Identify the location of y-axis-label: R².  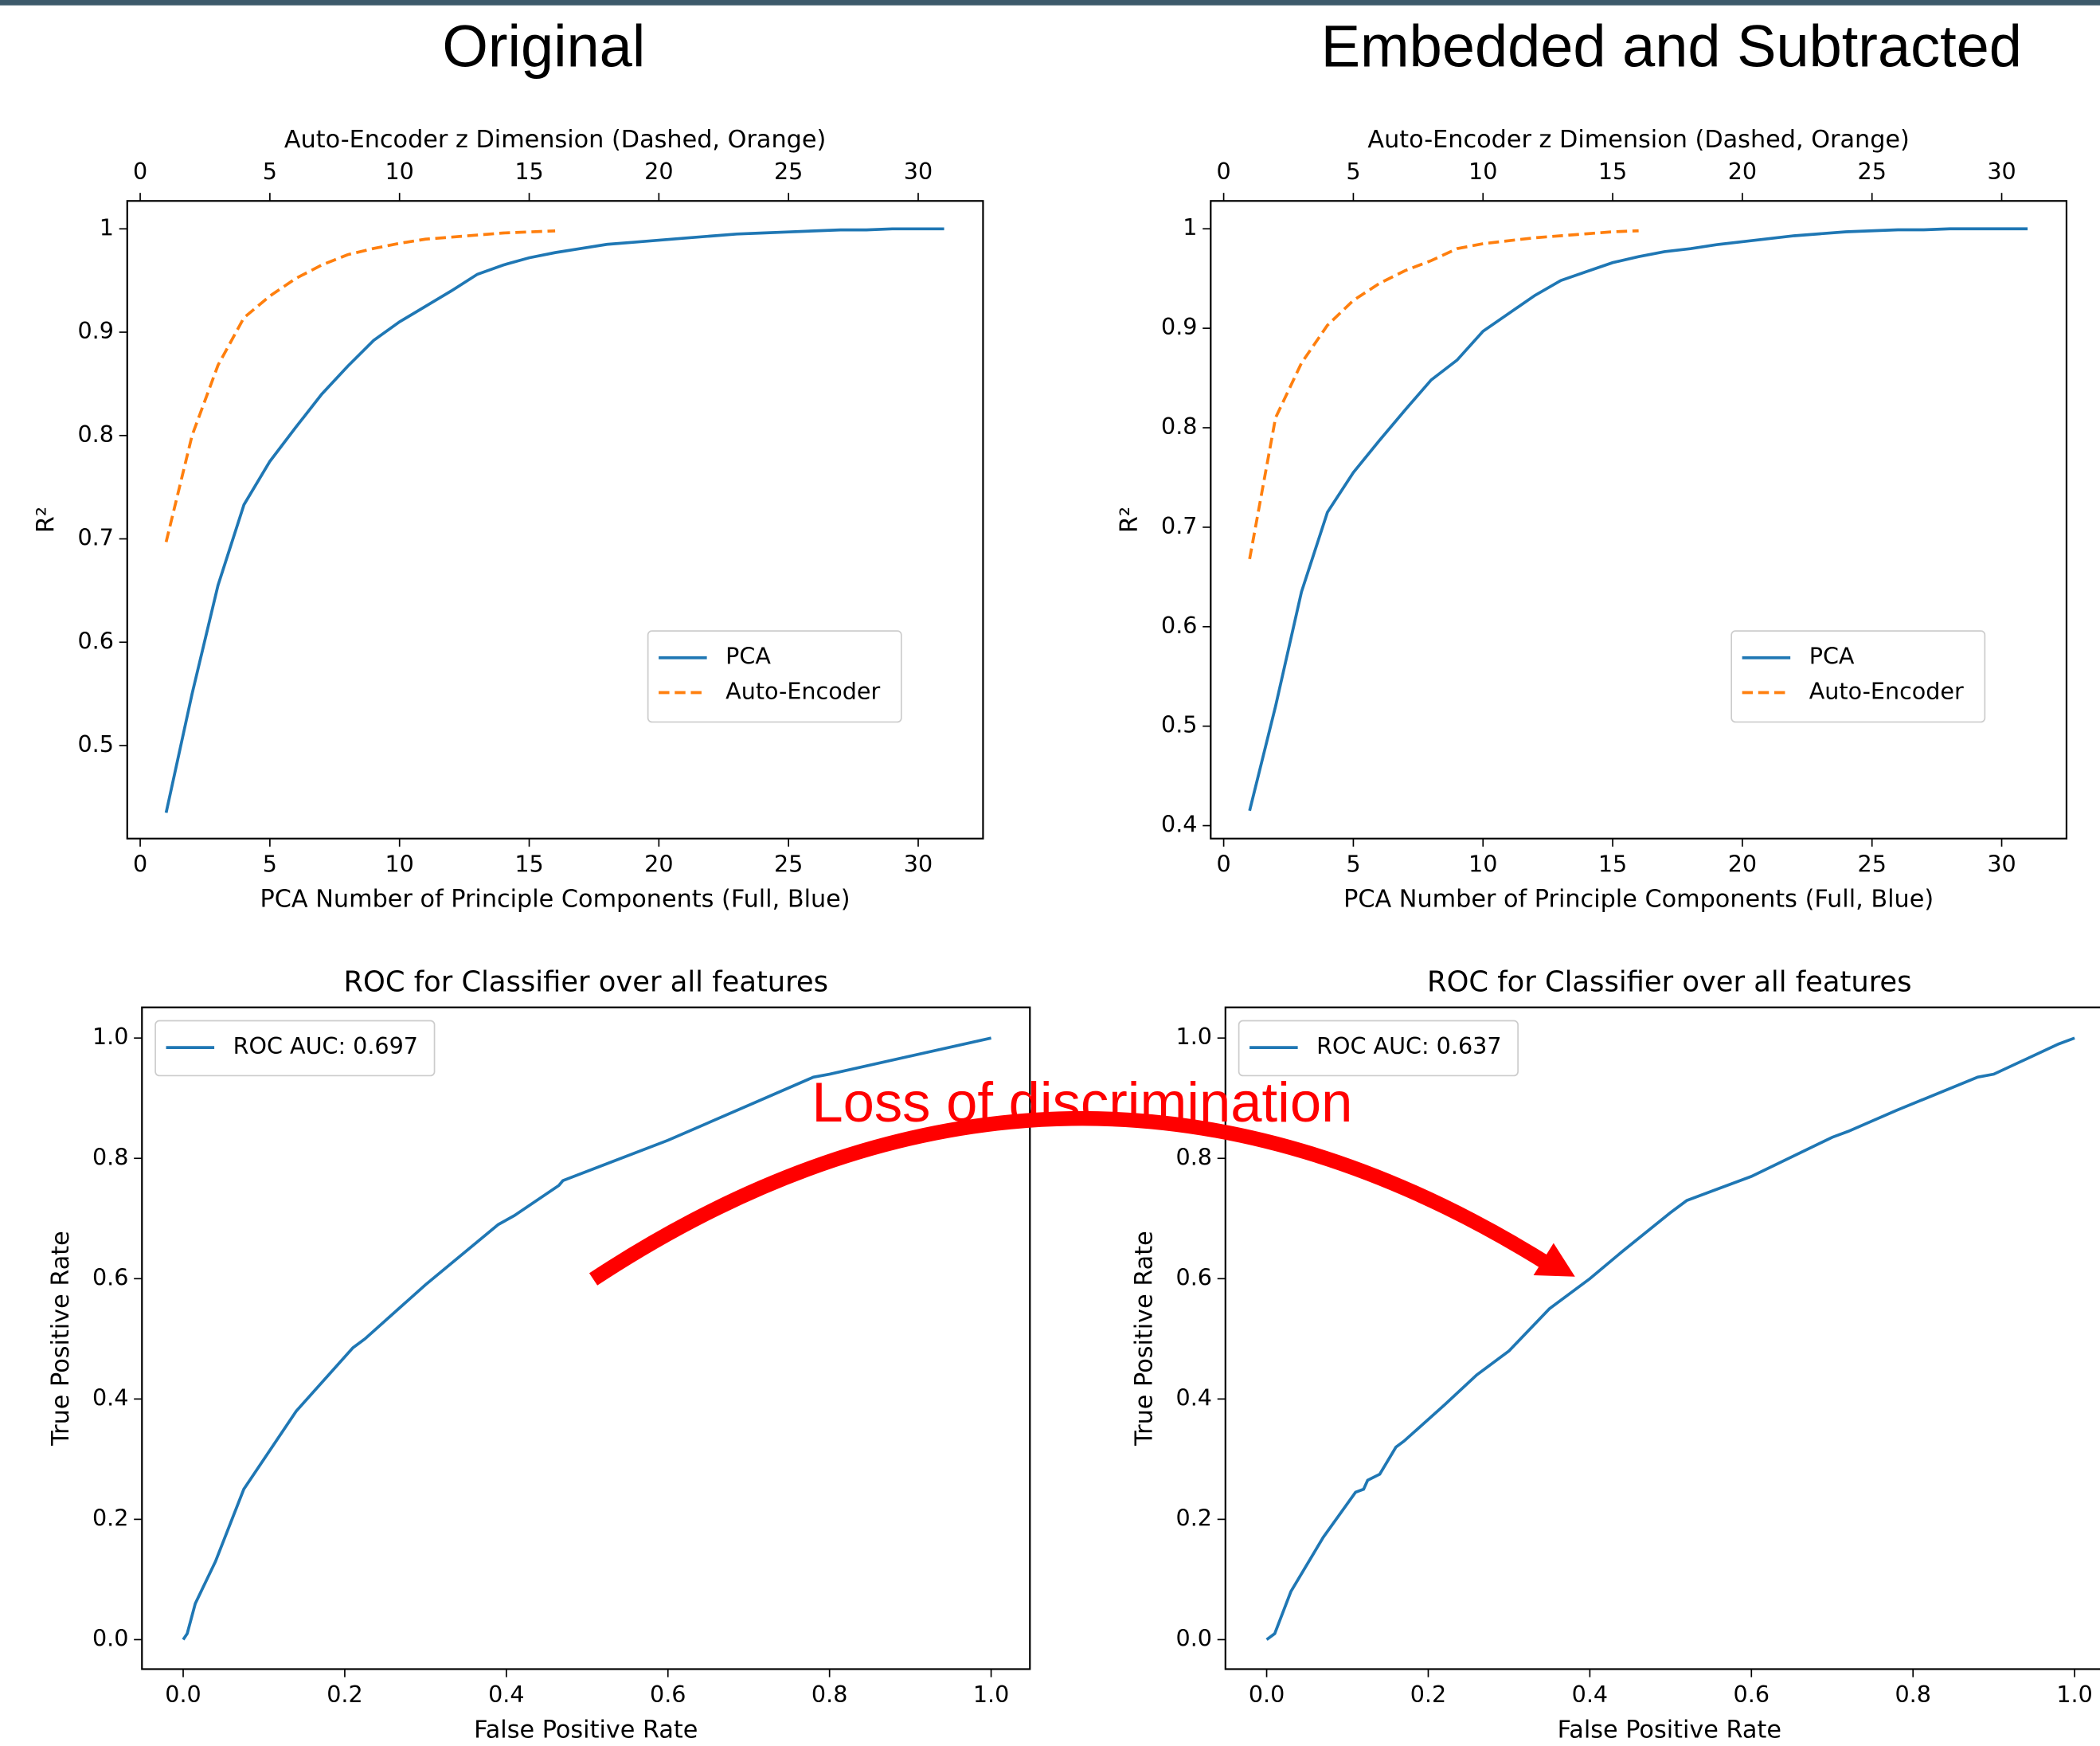
(1130, 520).